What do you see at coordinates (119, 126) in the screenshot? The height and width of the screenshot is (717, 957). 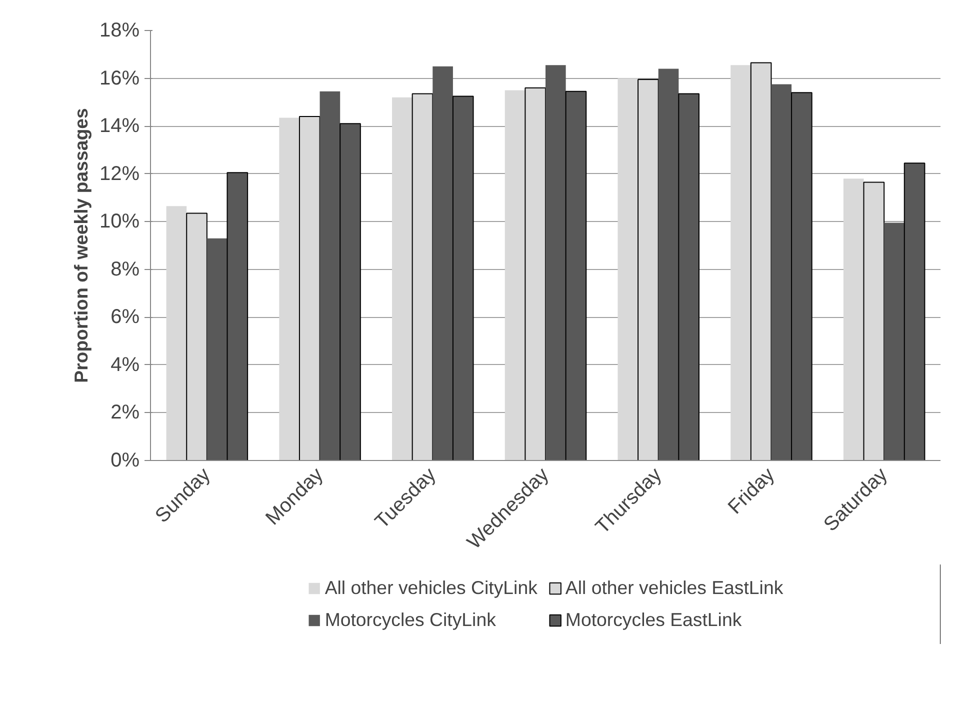 I see `y-tick-label: 14%` at bounding box center [119, 126].